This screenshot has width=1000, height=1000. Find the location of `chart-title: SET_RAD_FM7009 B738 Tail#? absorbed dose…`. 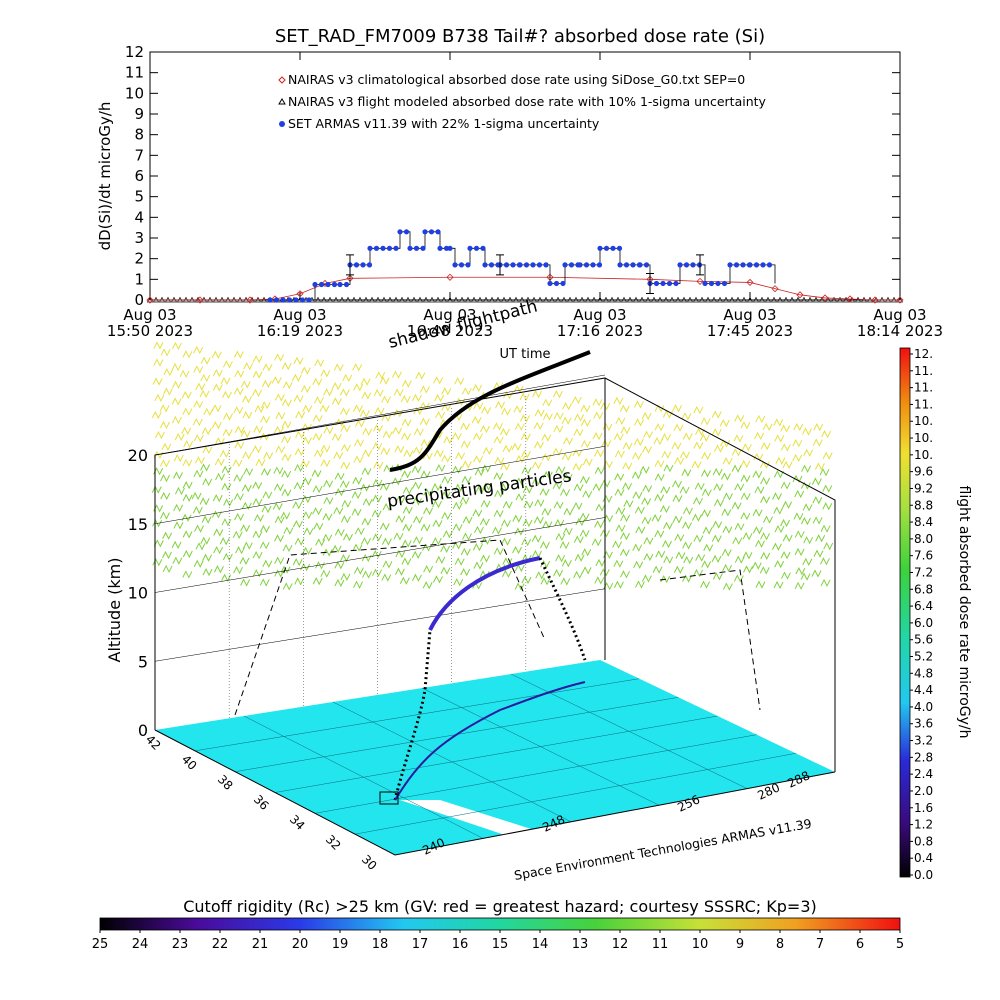

chart-title: SET_RAD_FM7009 B738 Tail#? absorbed dose… is located at coordinates (520, 36).